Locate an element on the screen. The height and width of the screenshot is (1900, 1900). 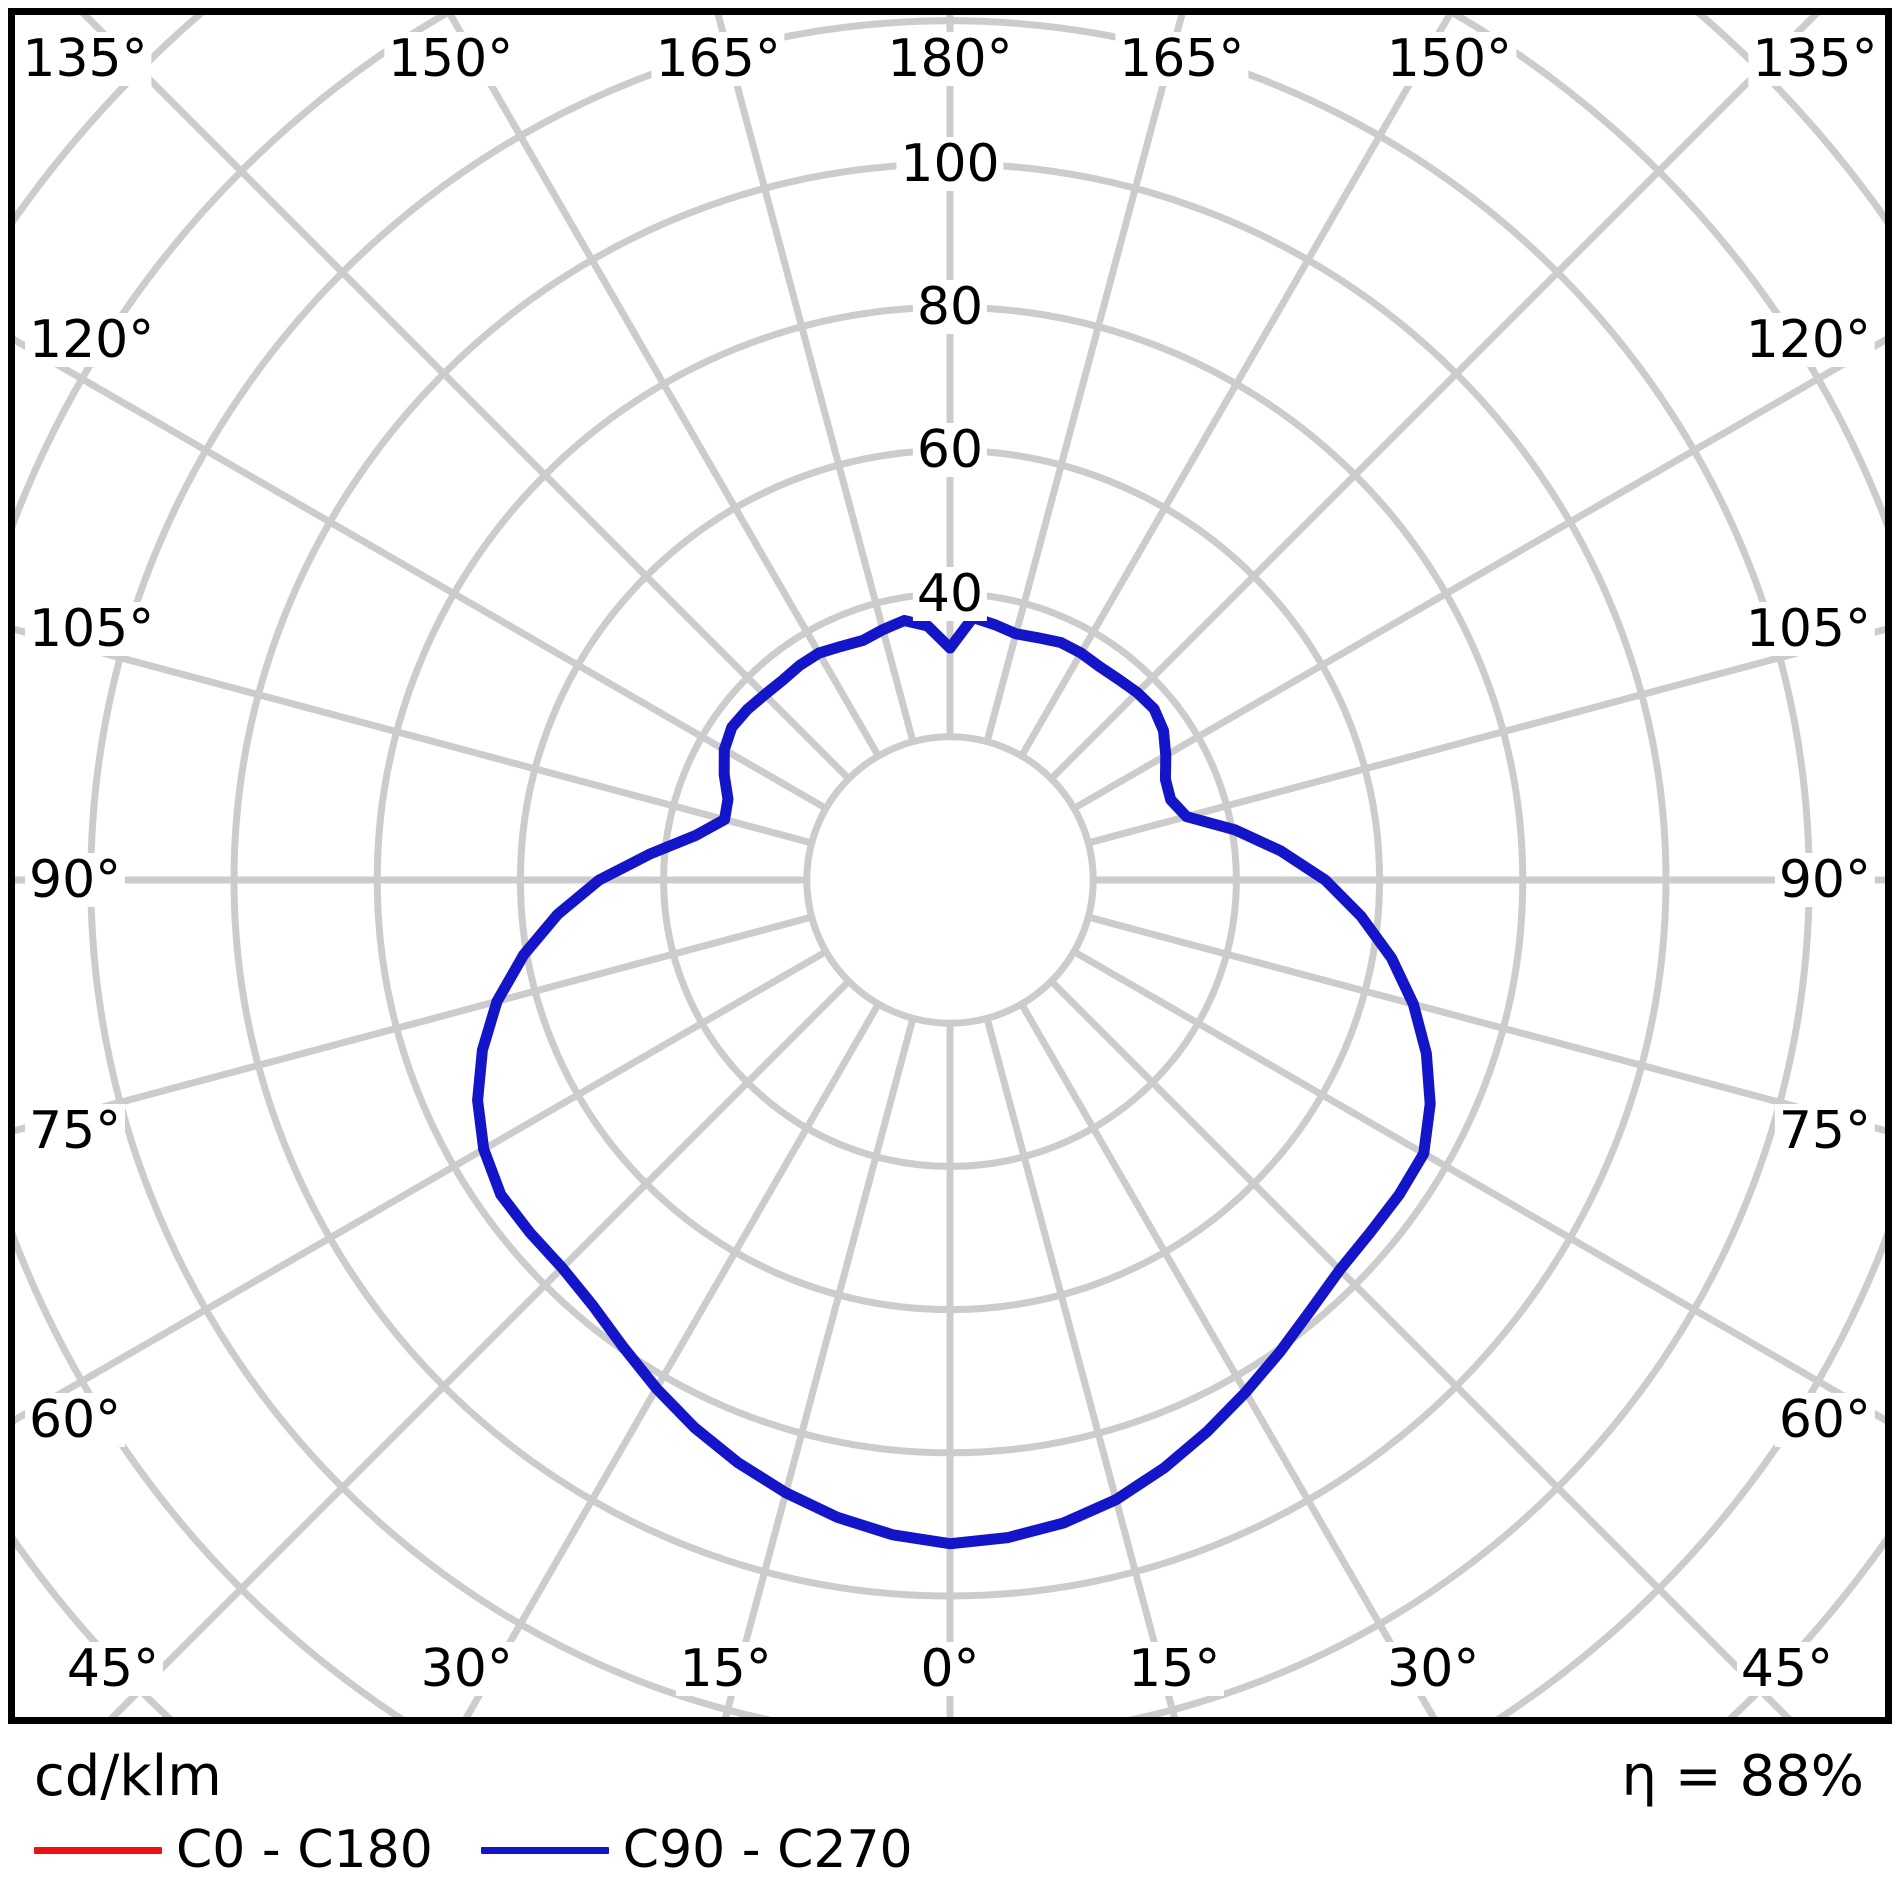
legend: C0 - C180 C90 - C270 is located at coordinates (473, 1850).